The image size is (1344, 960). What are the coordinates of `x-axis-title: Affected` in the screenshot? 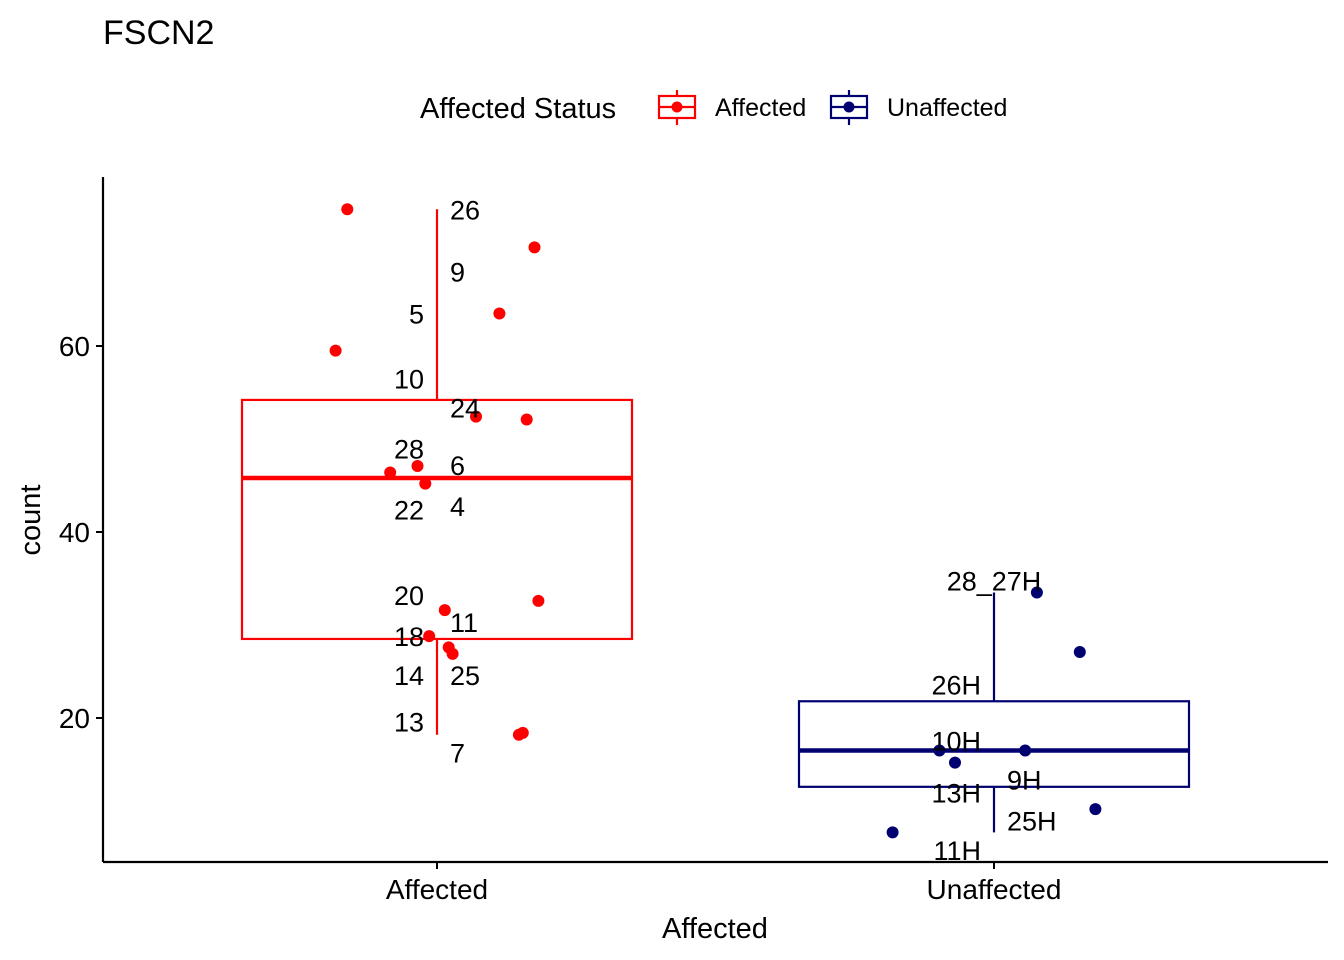 It's located at (715, 929).